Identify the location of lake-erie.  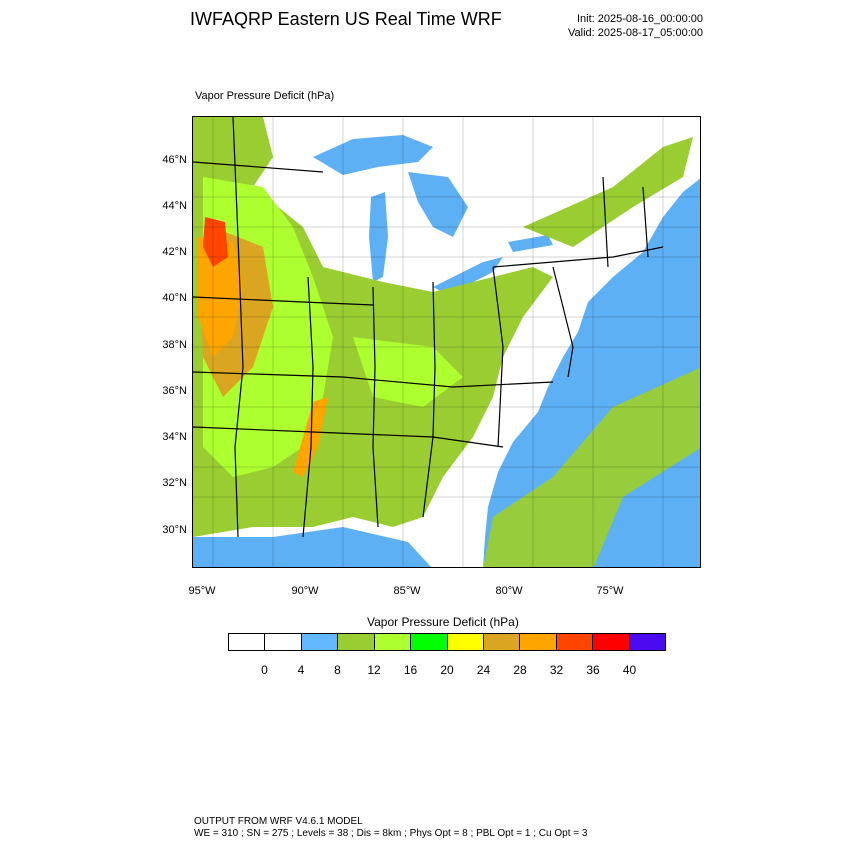
(468, 276).